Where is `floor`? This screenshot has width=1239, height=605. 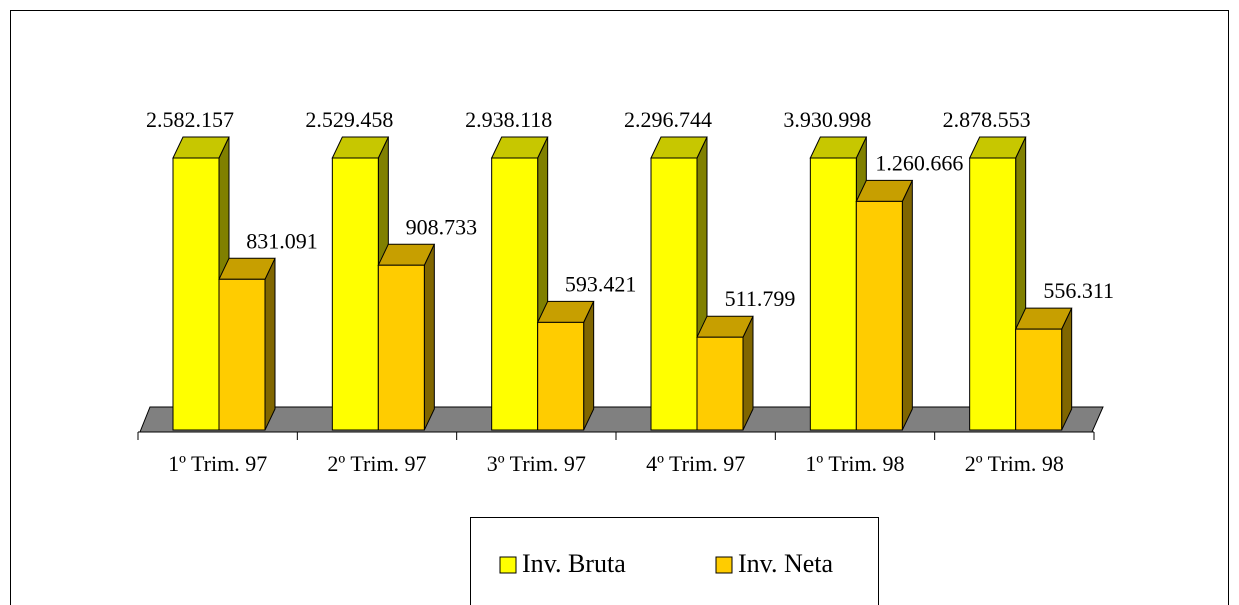 floor is located at coordinates (621, 419).